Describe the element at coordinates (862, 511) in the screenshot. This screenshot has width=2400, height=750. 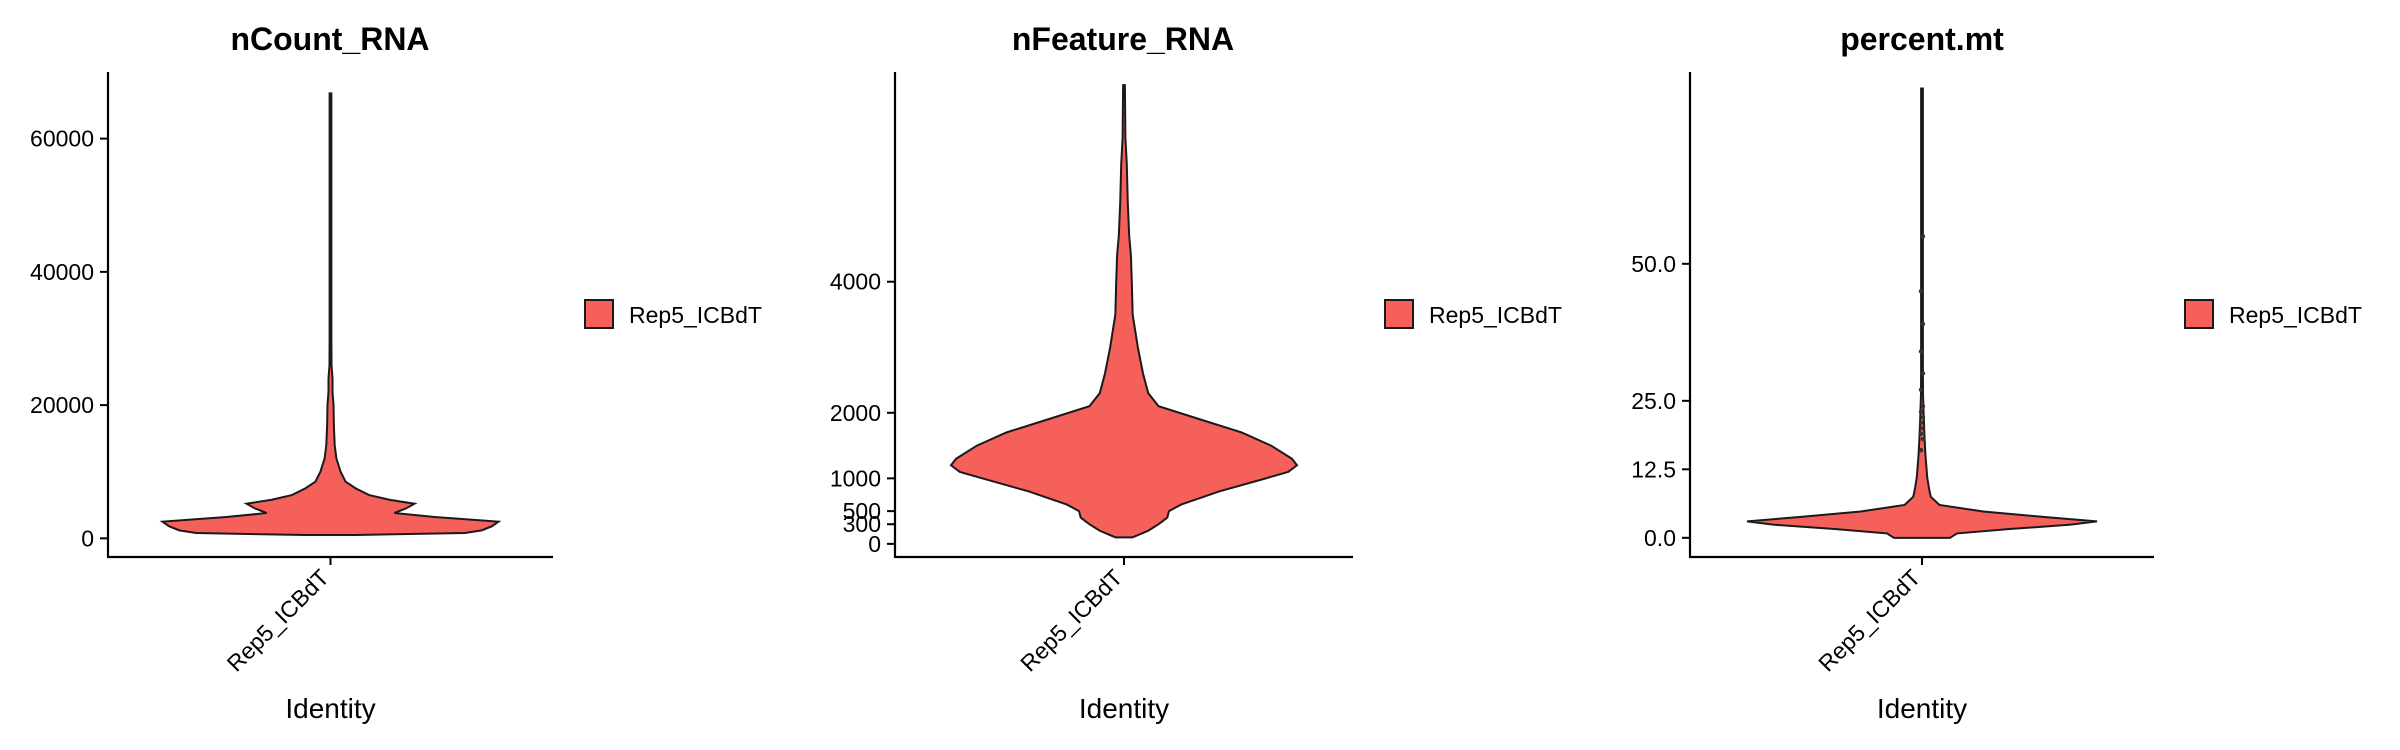
I see `y-tick-label: 500` at that location.